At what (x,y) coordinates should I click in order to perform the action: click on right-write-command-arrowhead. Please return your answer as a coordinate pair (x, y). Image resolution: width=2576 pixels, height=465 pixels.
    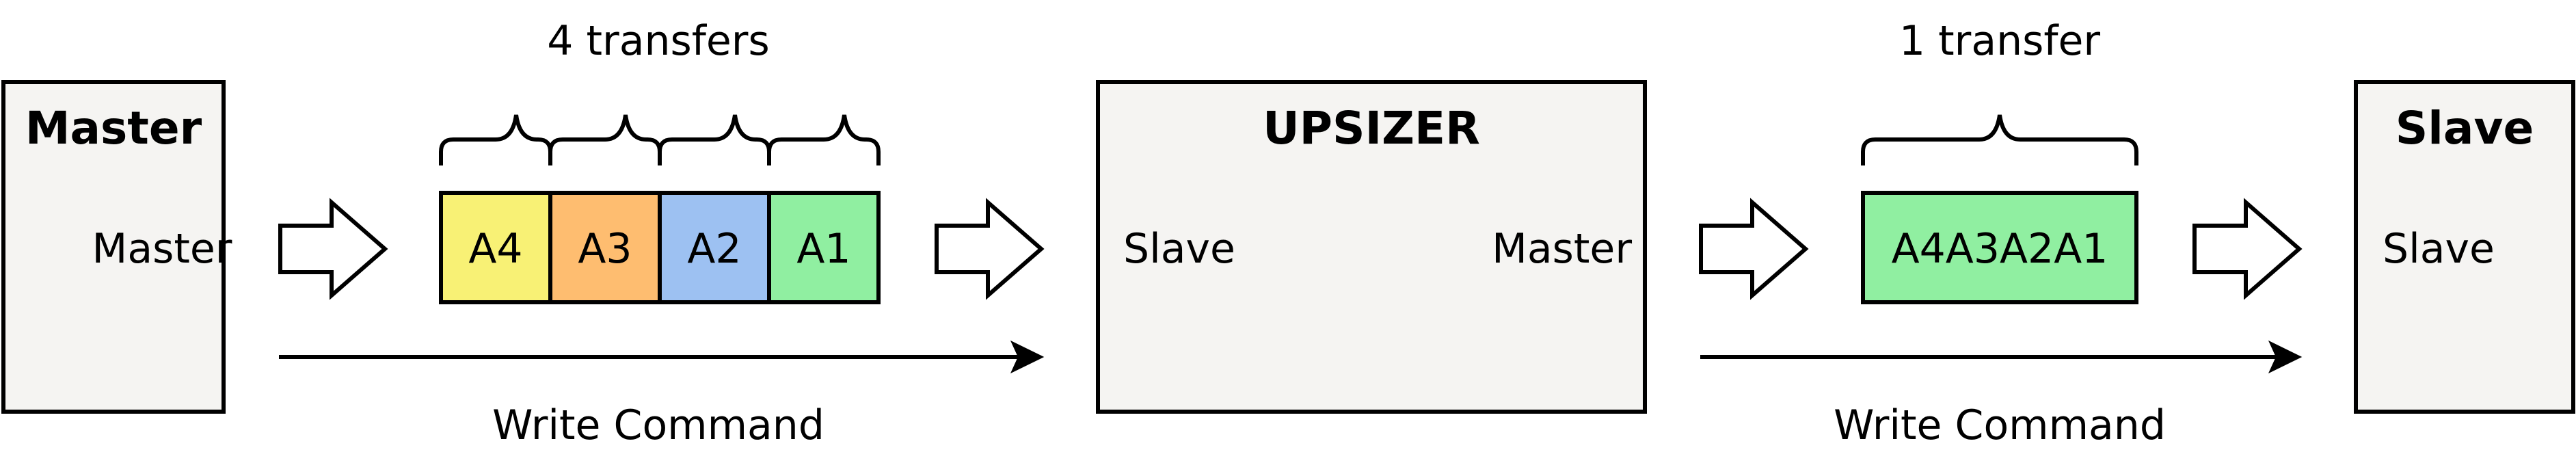
    Looking at the image, I should click on (2285, 357).